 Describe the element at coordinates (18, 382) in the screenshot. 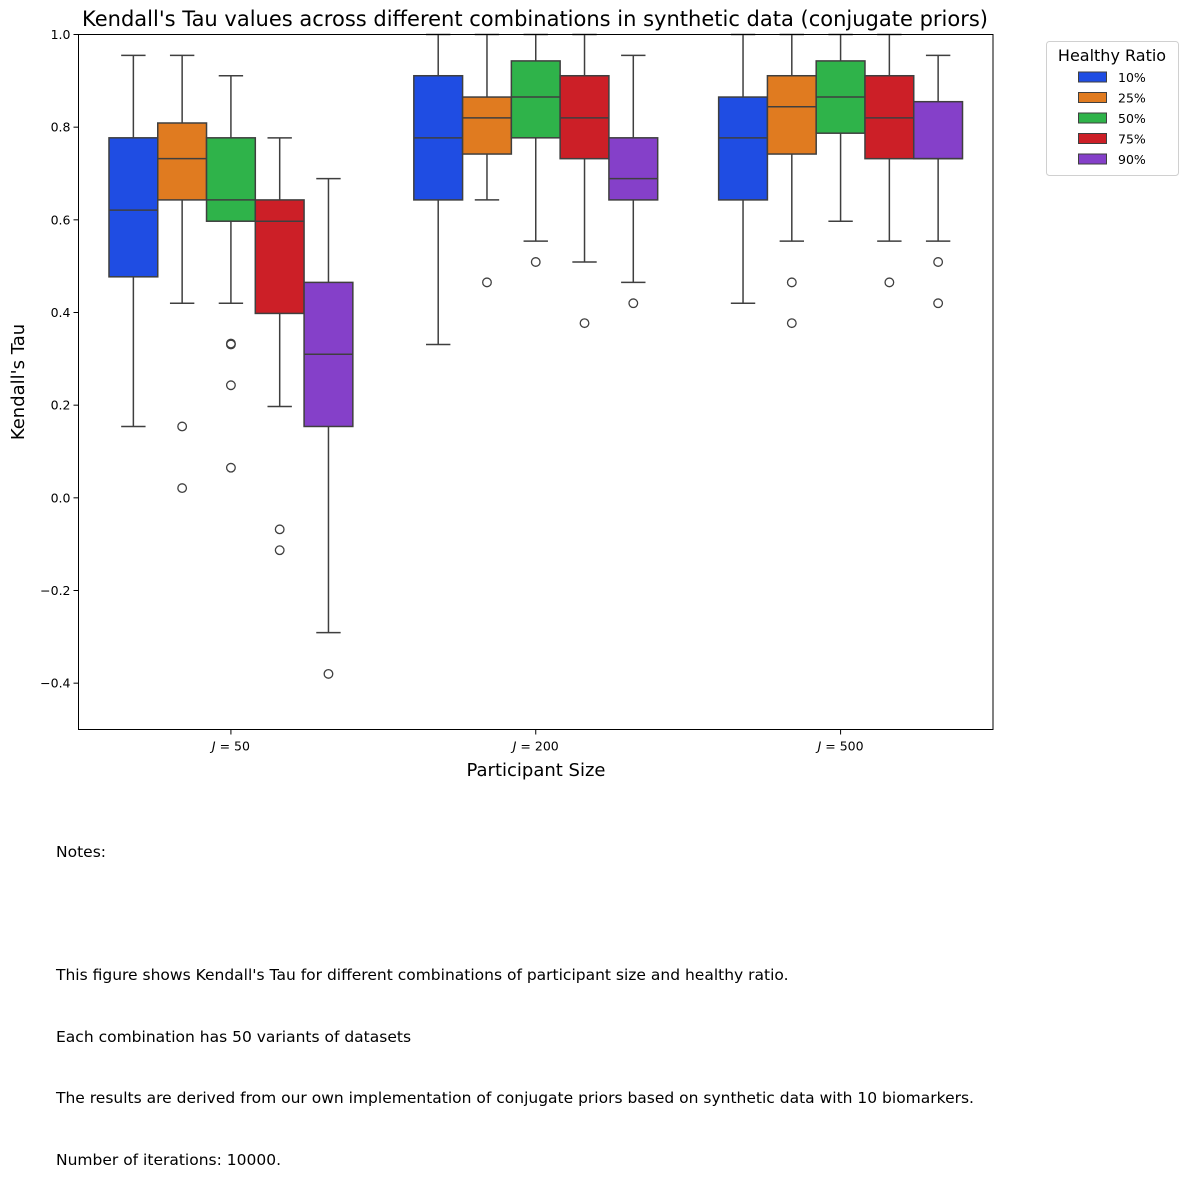

I see `y-axis-label: Kendall's Tau` at that location.